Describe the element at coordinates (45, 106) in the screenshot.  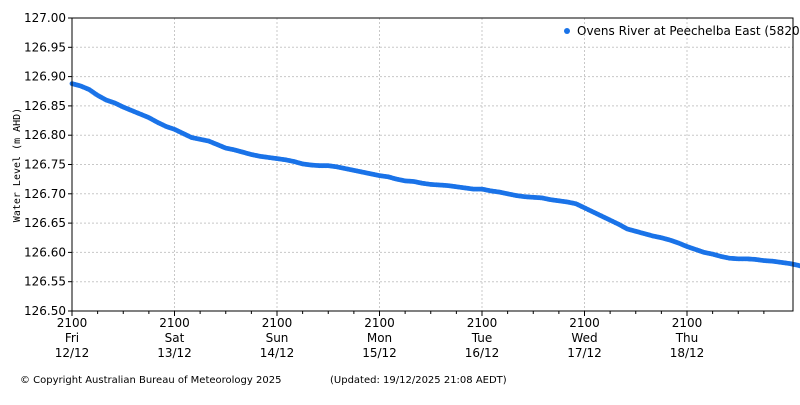
I see `y-tick-label: 126.85` at that location.